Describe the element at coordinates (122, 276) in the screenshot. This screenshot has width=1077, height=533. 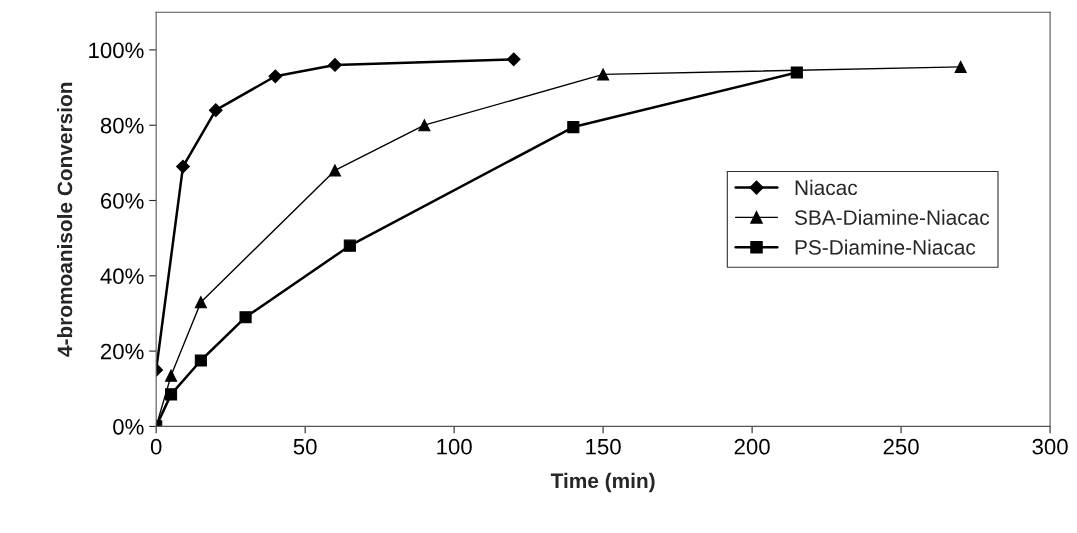
I see `y-tick-label: 40%` at that location.